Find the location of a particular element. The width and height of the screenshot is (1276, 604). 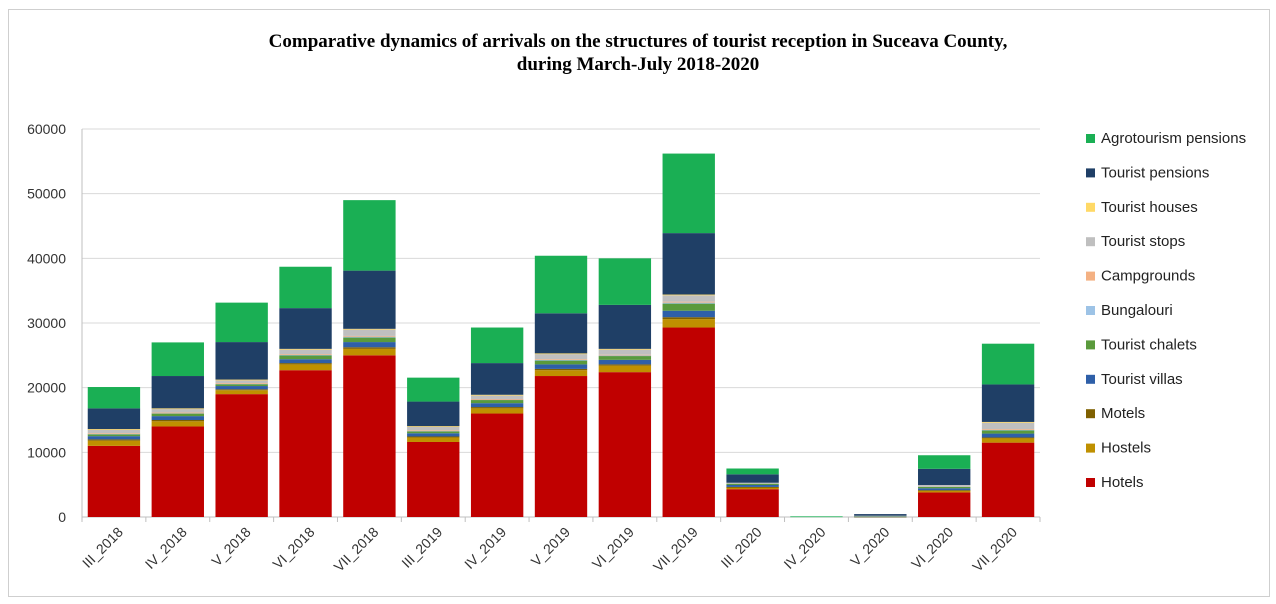

x-tick-label: VII_2018 is located at coordinates (356, 549).